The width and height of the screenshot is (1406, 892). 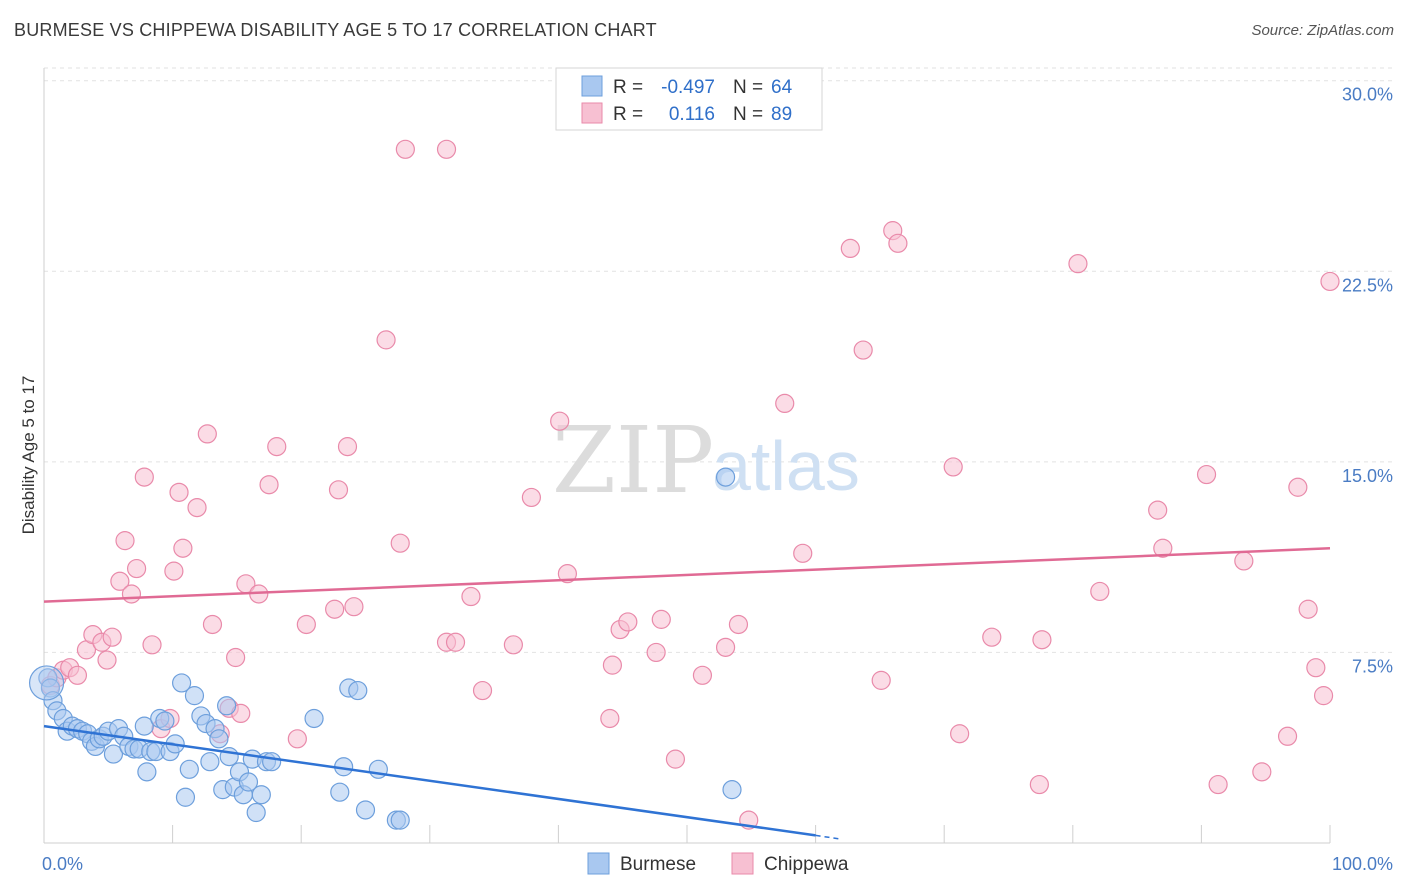 What do you see at coordinates (692, 114) in the screenshot?
I see `legend-r-value-chippewa: 0.116` at bounding box center [692, 114].